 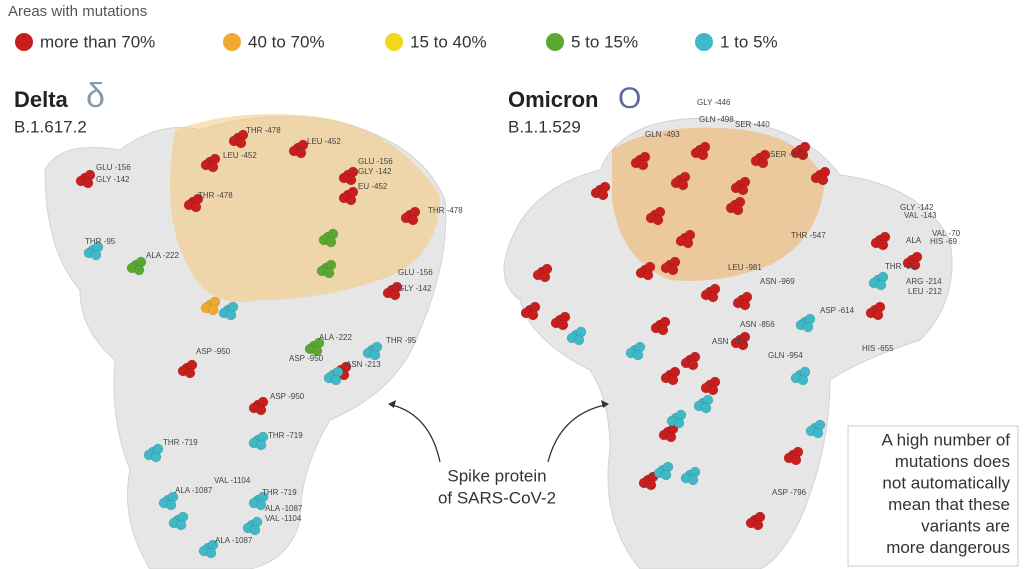 What do you see at coordinates (373, 186) in the screenshot?
I see `residue-label: EU -452` at bounding box center [373, 186].